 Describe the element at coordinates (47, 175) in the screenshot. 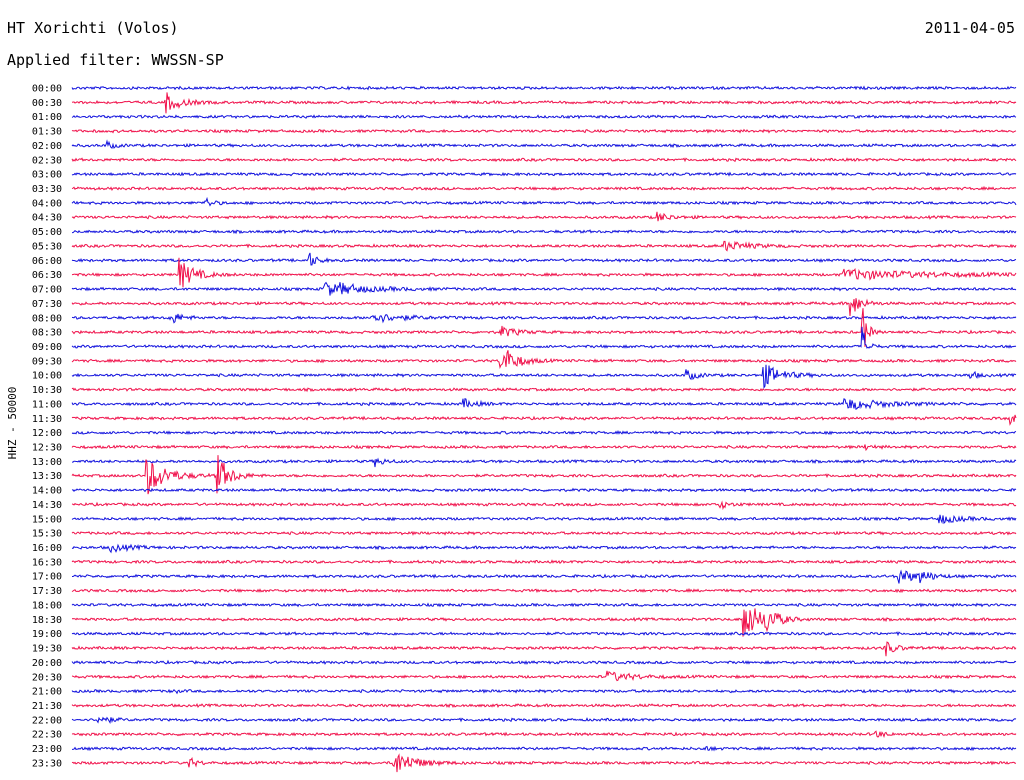

I see `row-label: 03:00` at that location.